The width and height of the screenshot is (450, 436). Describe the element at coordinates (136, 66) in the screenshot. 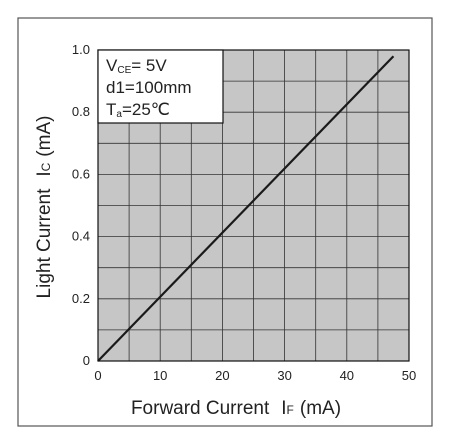

I see `annotation-vce: VCE= 5V` at that location.